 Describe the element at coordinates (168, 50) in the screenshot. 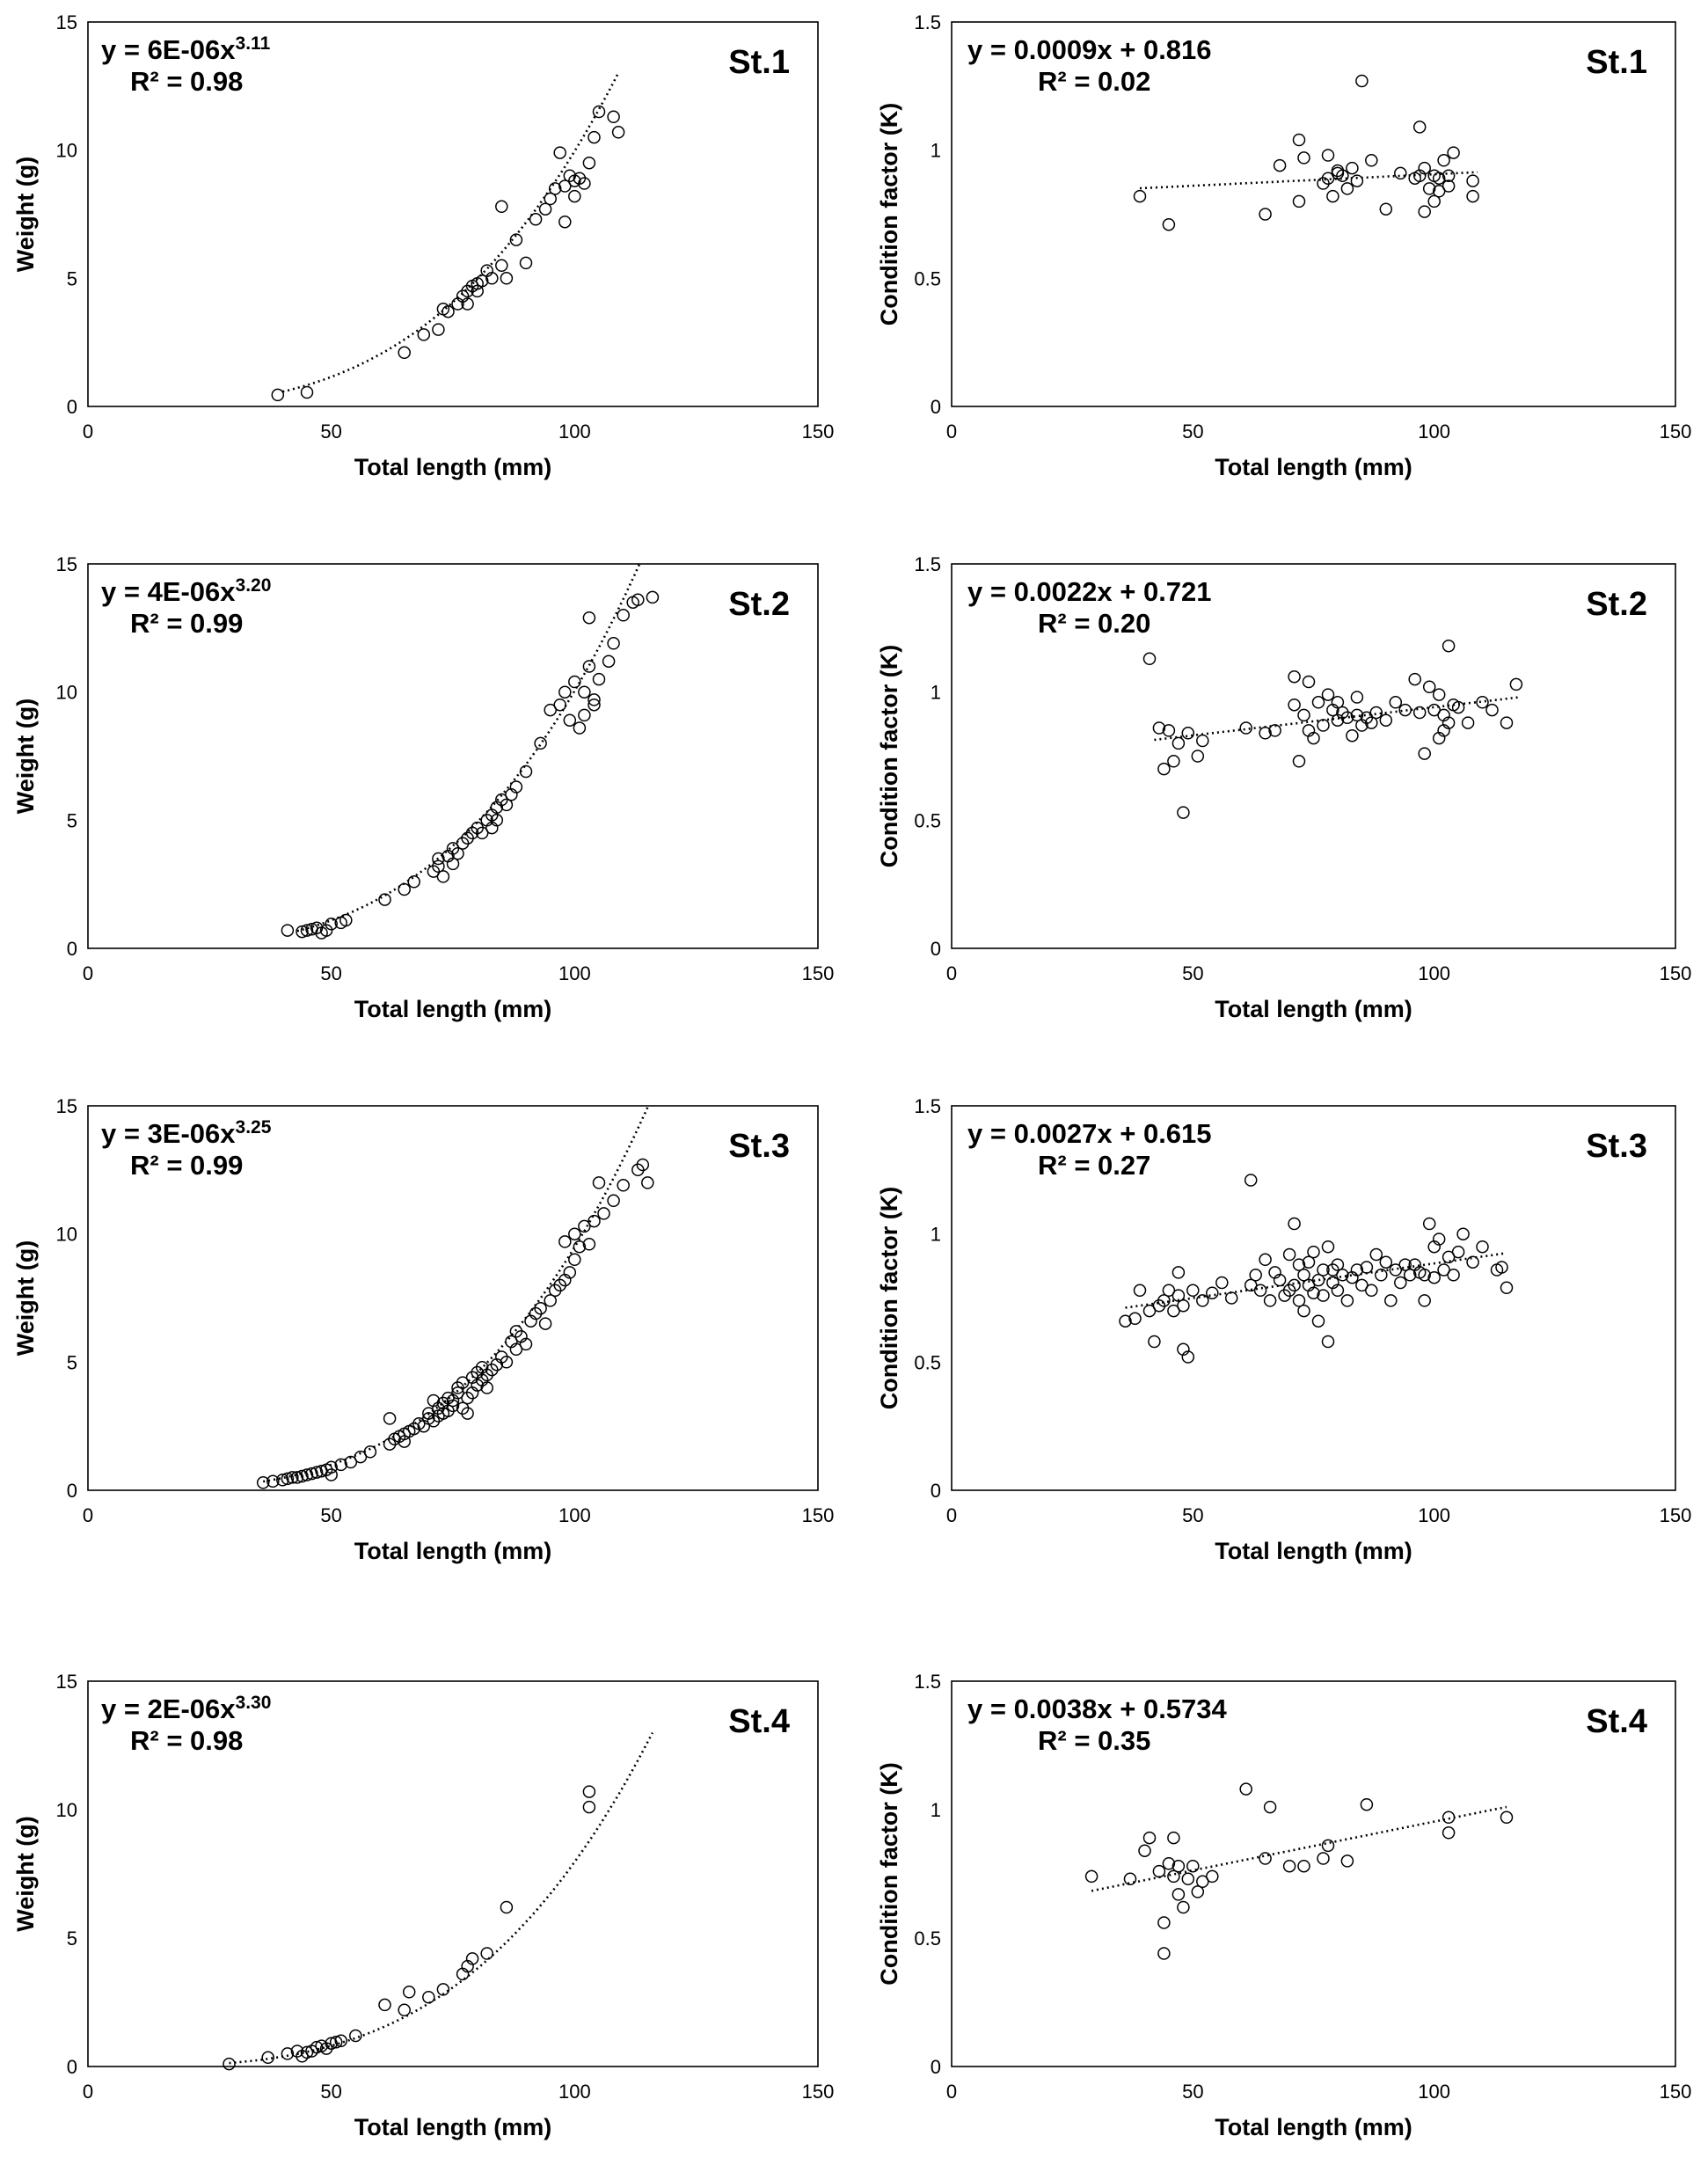

I see `equation-base: y = 6E-06x` at that location.